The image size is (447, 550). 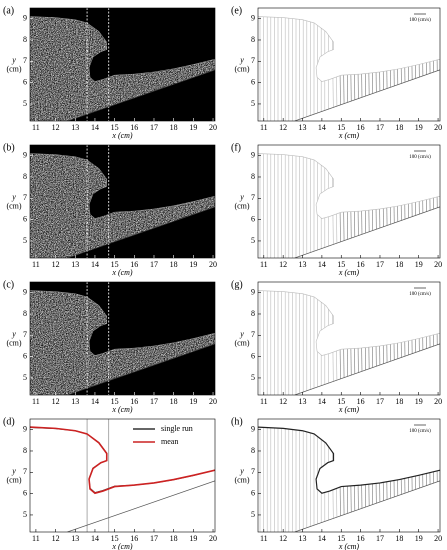 What do you see at coordinates (110, 209) in the screenshot?
I see `panel: 11 12 13 14 15 16 17 18 19 20 5 6 7 8 9 x (cm) y(cm) (b)` at bounding box center [110, 209].